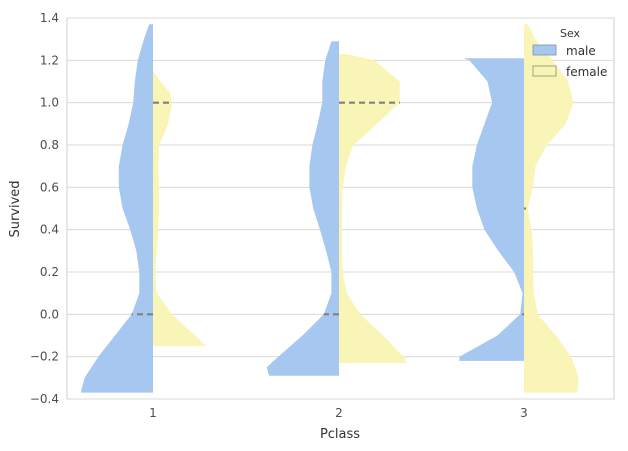 The height and width of the screenshot is (451, 628). I want to click on y-tick-label: 0.8, so click(49, 145).